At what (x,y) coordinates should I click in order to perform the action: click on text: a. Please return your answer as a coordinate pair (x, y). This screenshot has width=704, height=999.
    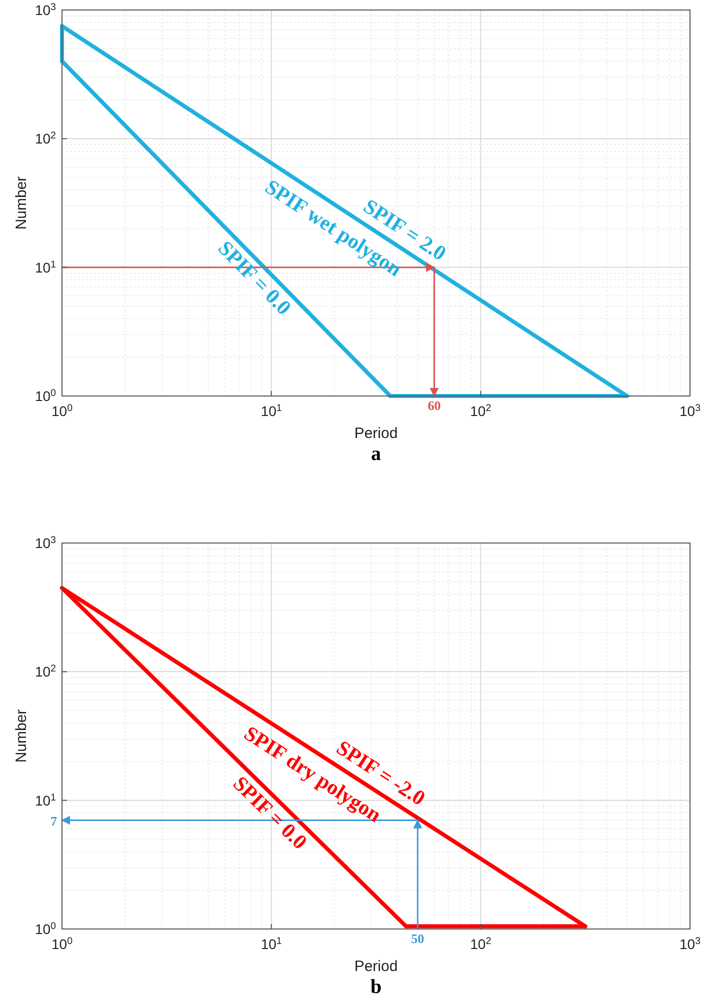
    Looking at the image, I should click on (376, 454).